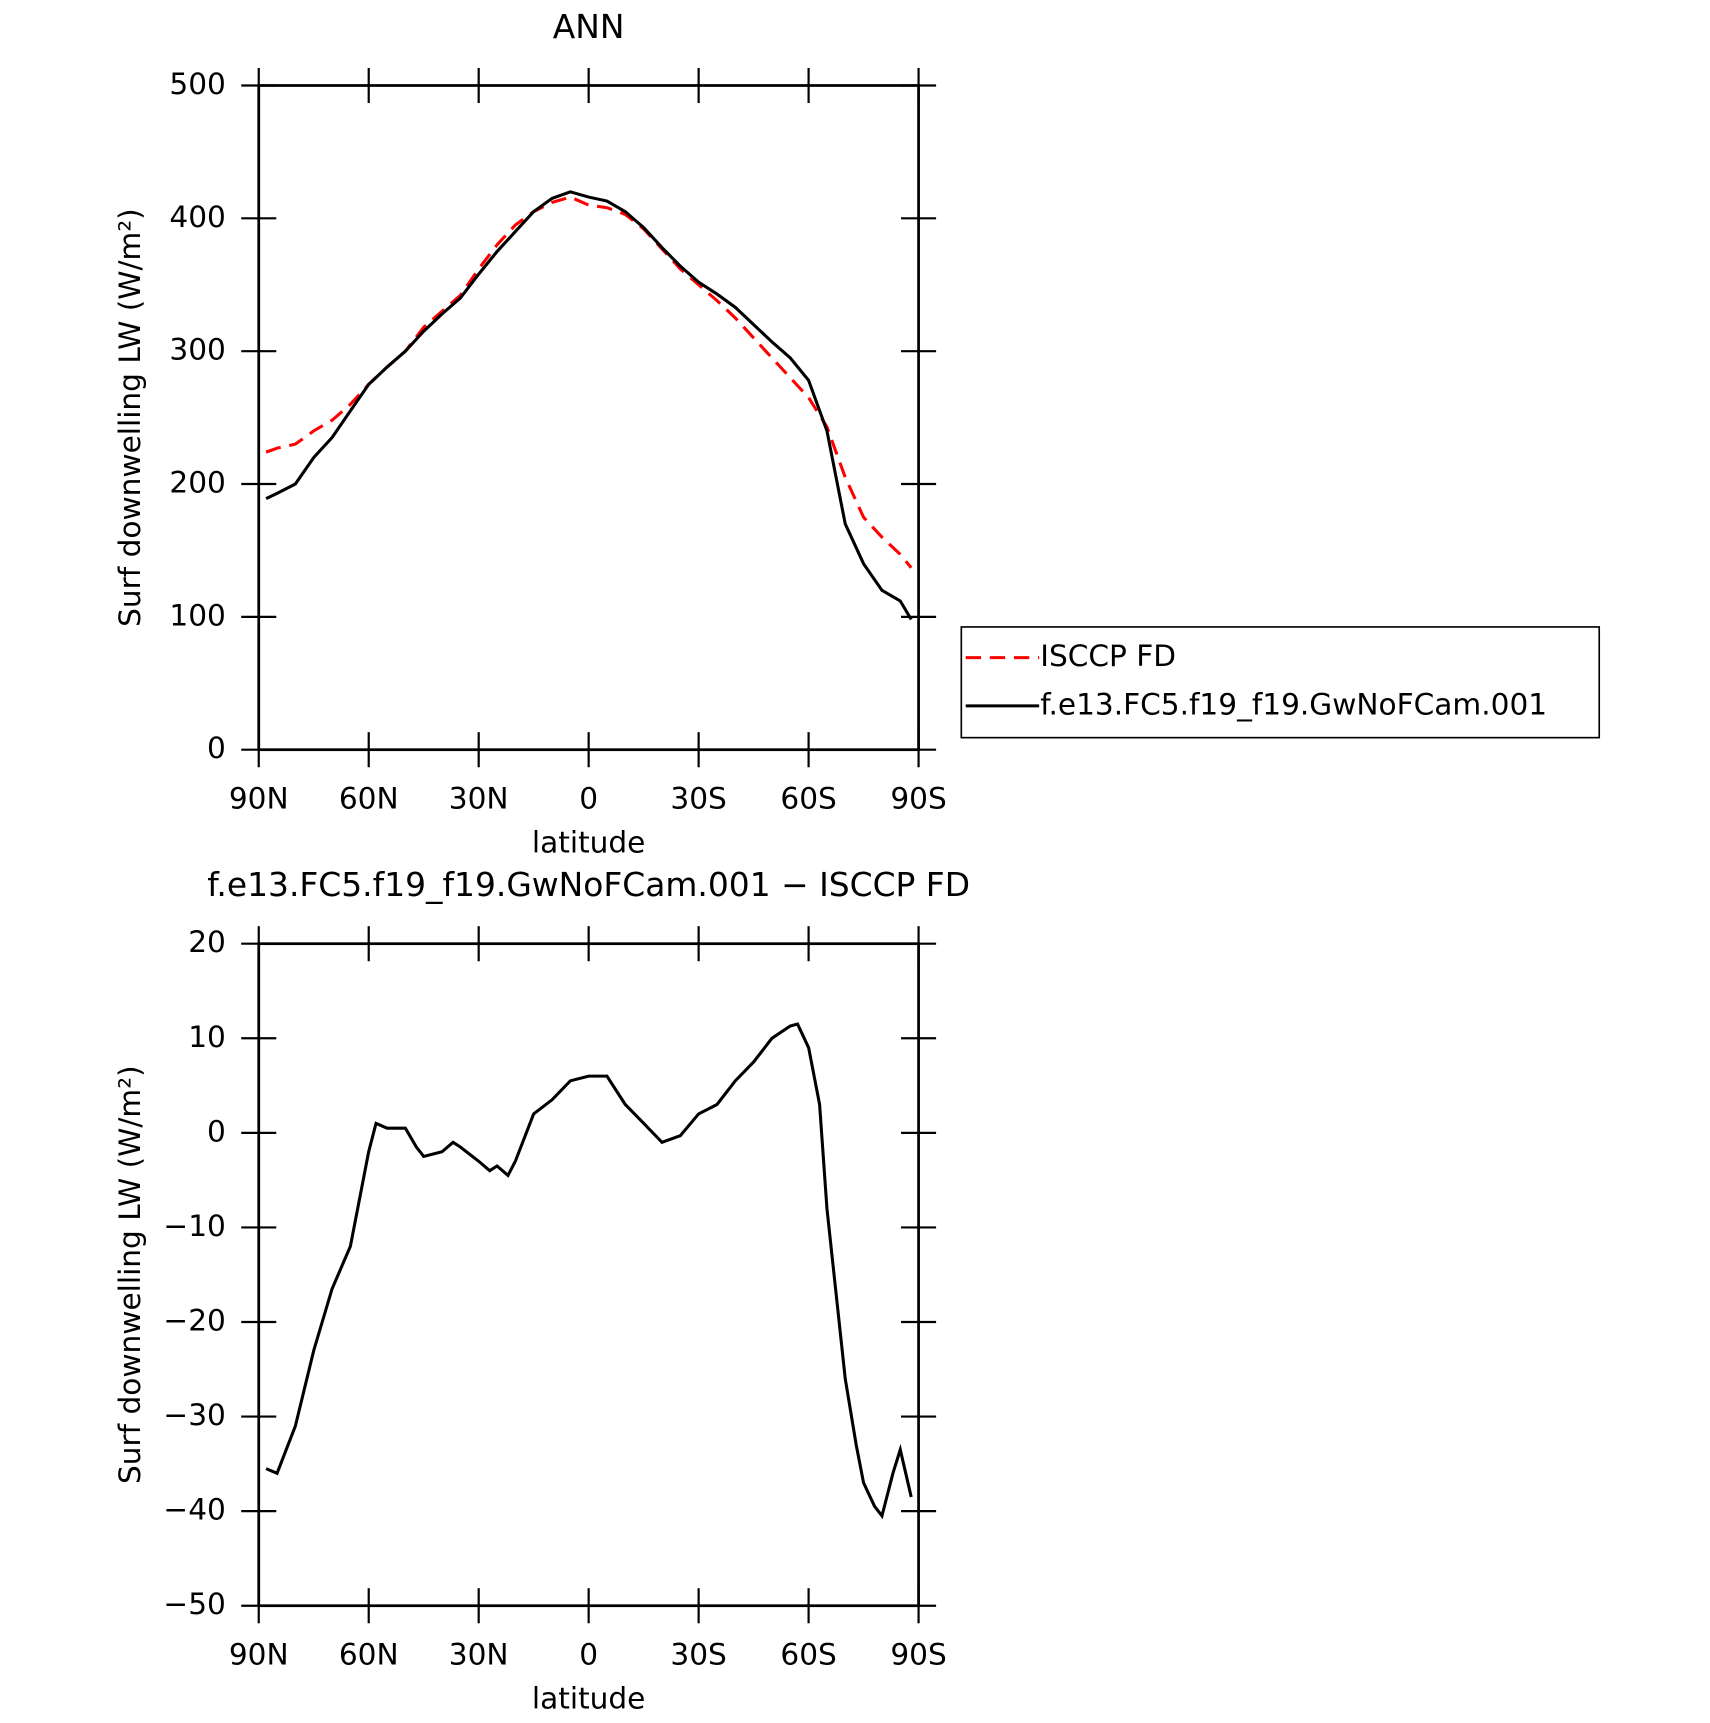 This screenshot has height=1723, width=1710. I want to click on y-tick-label: 500, so click(197, 84).